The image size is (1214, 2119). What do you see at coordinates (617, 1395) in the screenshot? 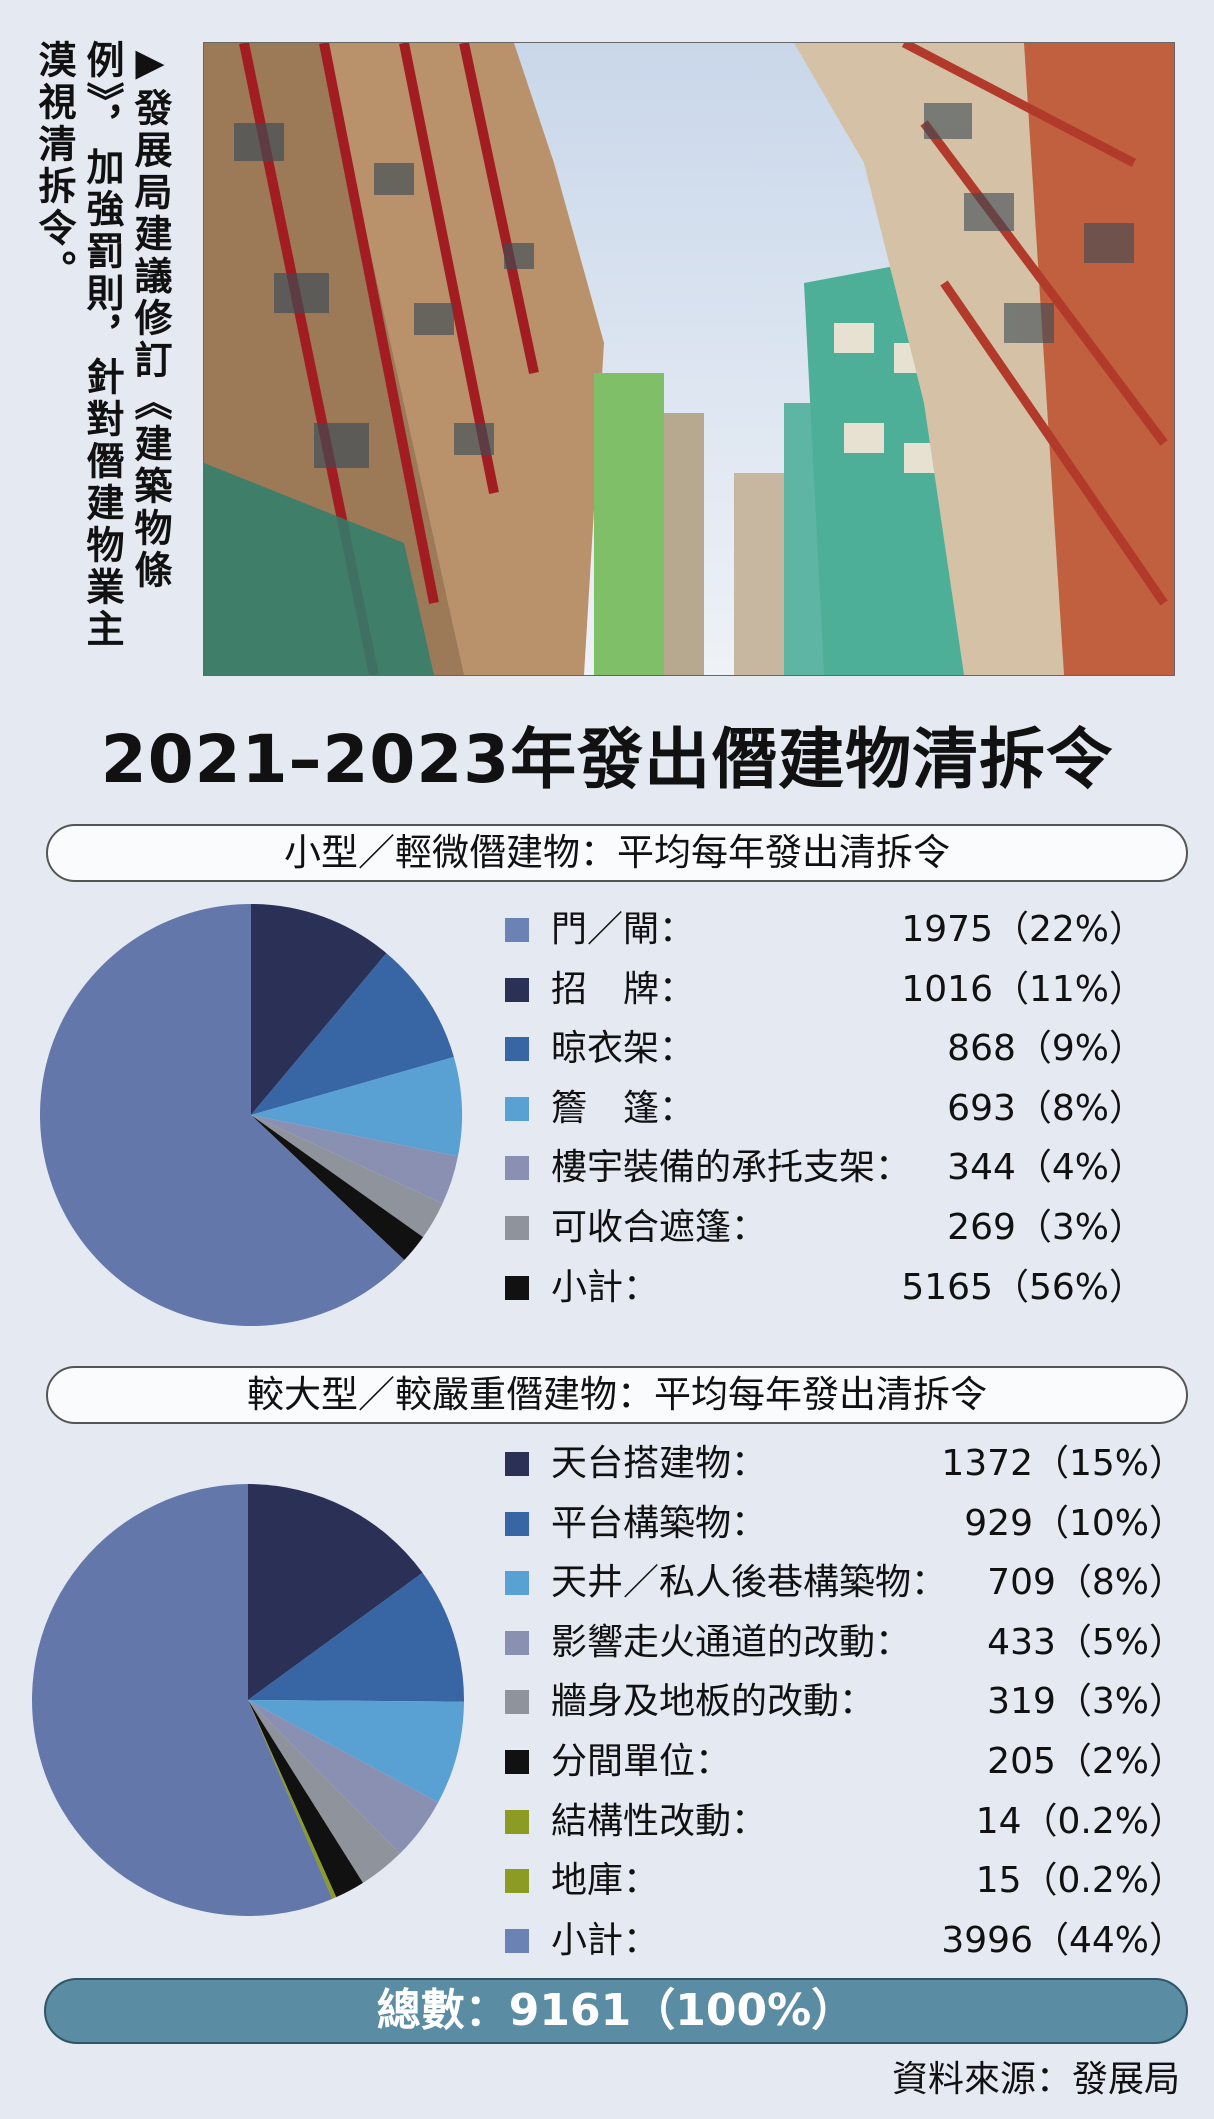
I see `section-header-major: 較大型／較嚴重僭建物：平均每年發出清拆令` at bounding box center [617, 1395].